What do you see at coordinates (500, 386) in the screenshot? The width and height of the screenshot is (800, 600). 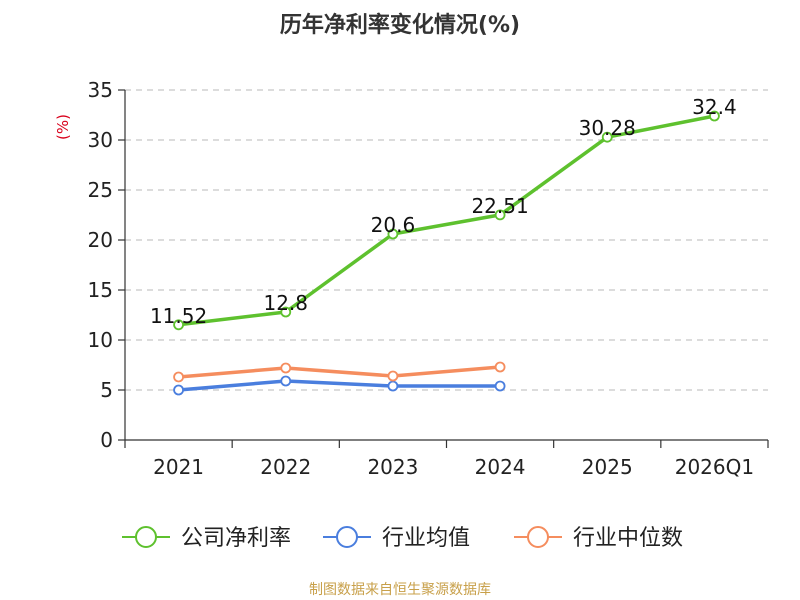 I see `series-1-point-2024` at bounding box center [500, 386].